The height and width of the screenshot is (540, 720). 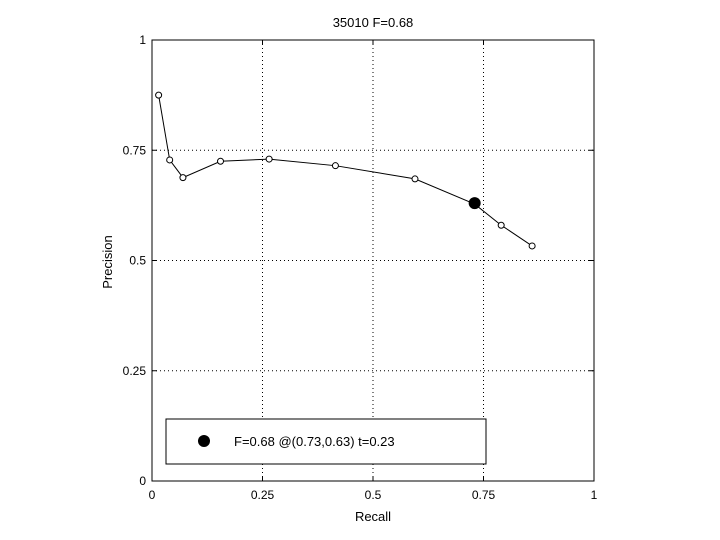 I want to click on chart-title: 35010 F=0.68, so click(x=373, y=22).